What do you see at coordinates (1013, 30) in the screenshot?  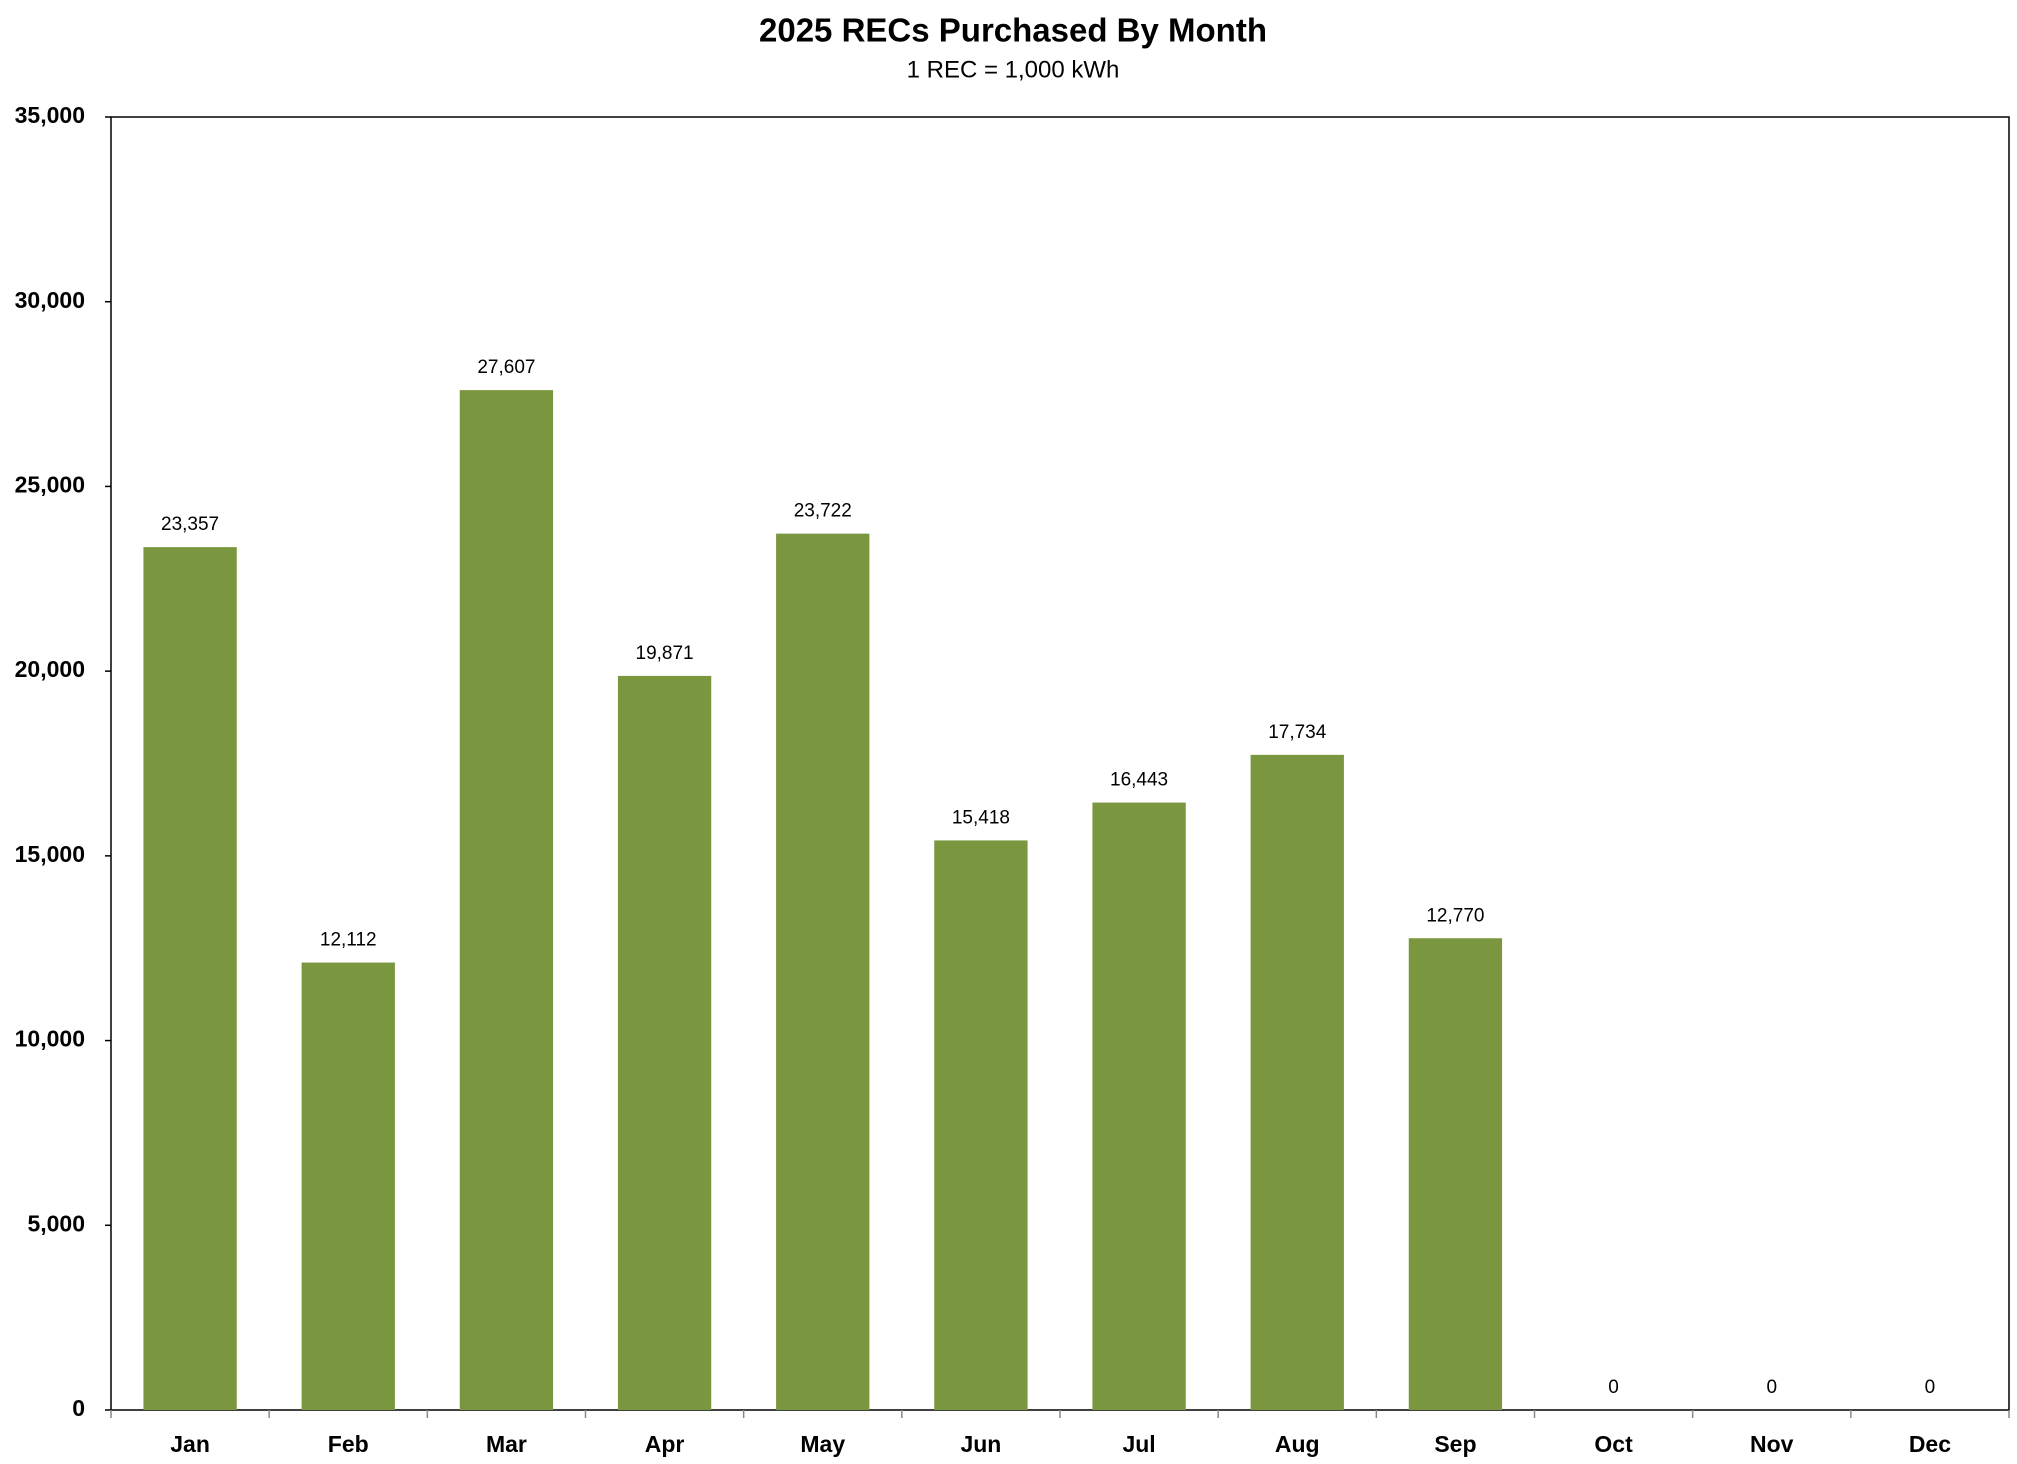 I see `chart-title: 2025 RECs Purchased By Month` at bounding box center [1013, 30].